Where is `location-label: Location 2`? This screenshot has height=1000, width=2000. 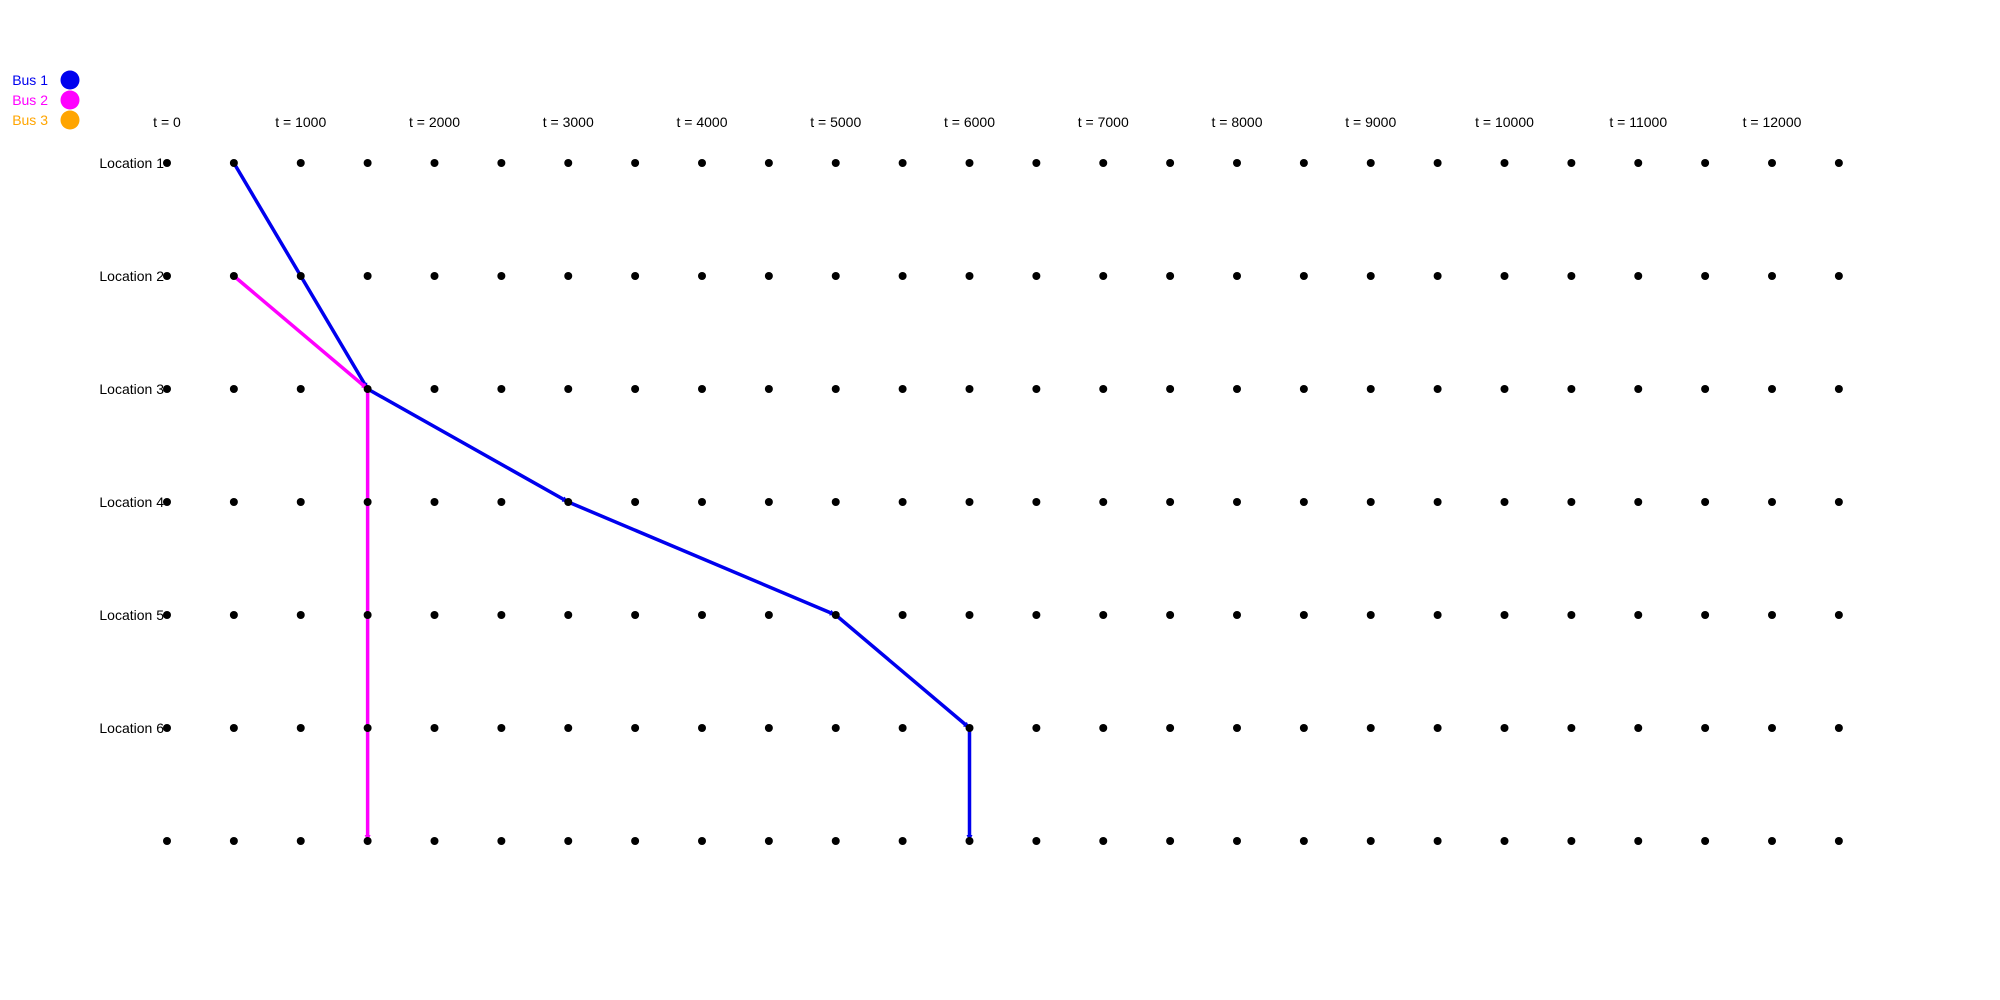 location-label: Location 2 is located at coordinates (131, 276).